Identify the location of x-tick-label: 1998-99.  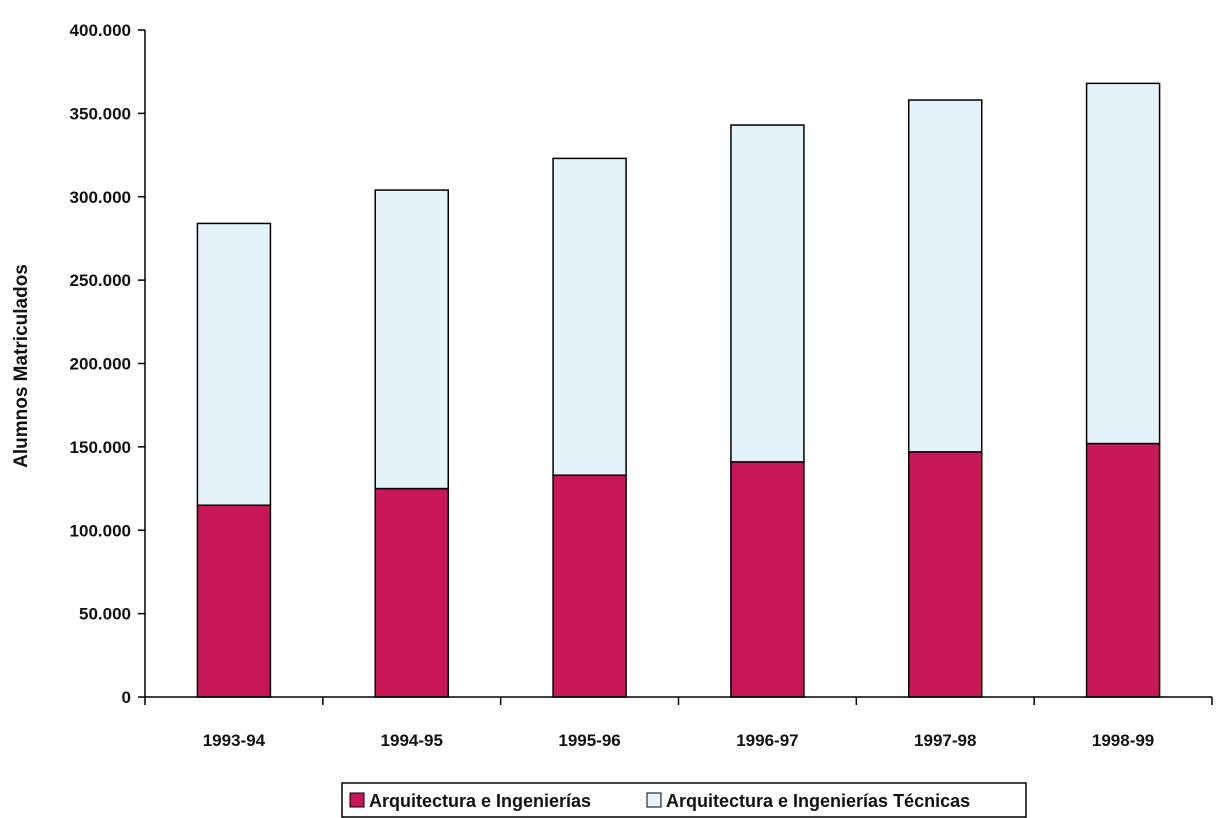
(1123, 740).